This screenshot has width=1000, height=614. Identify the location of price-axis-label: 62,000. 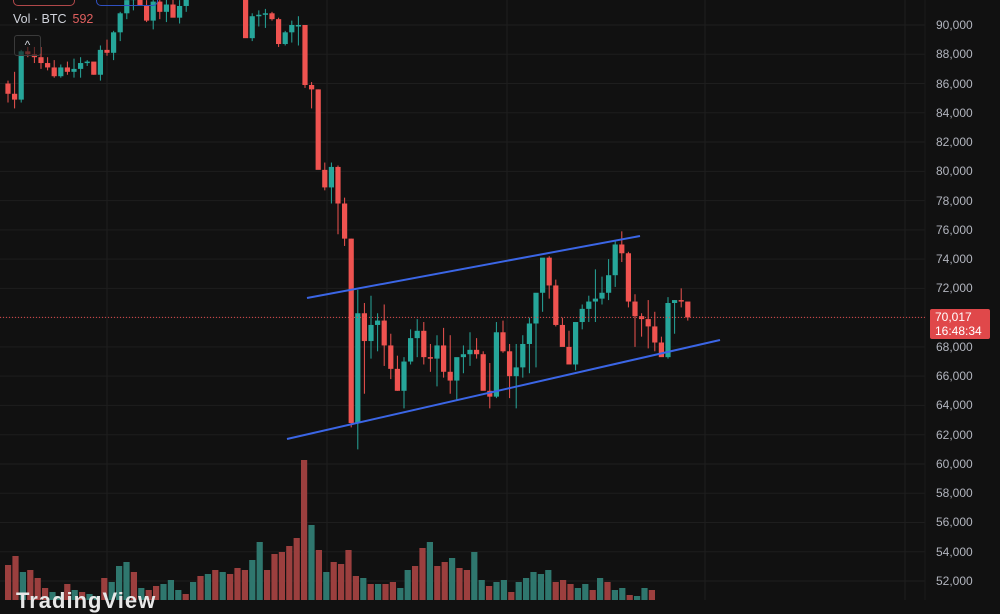
(966, 435).